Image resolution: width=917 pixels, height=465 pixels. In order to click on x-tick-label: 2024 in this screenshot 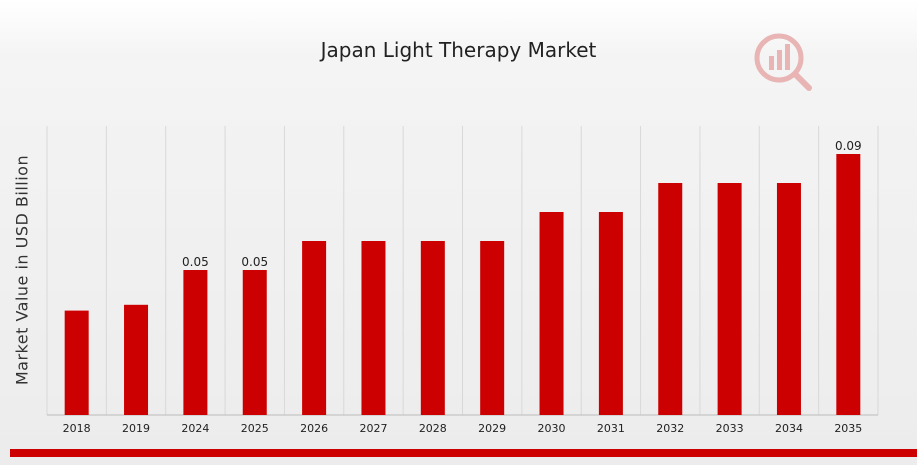, I will do `click(195, 428)`.